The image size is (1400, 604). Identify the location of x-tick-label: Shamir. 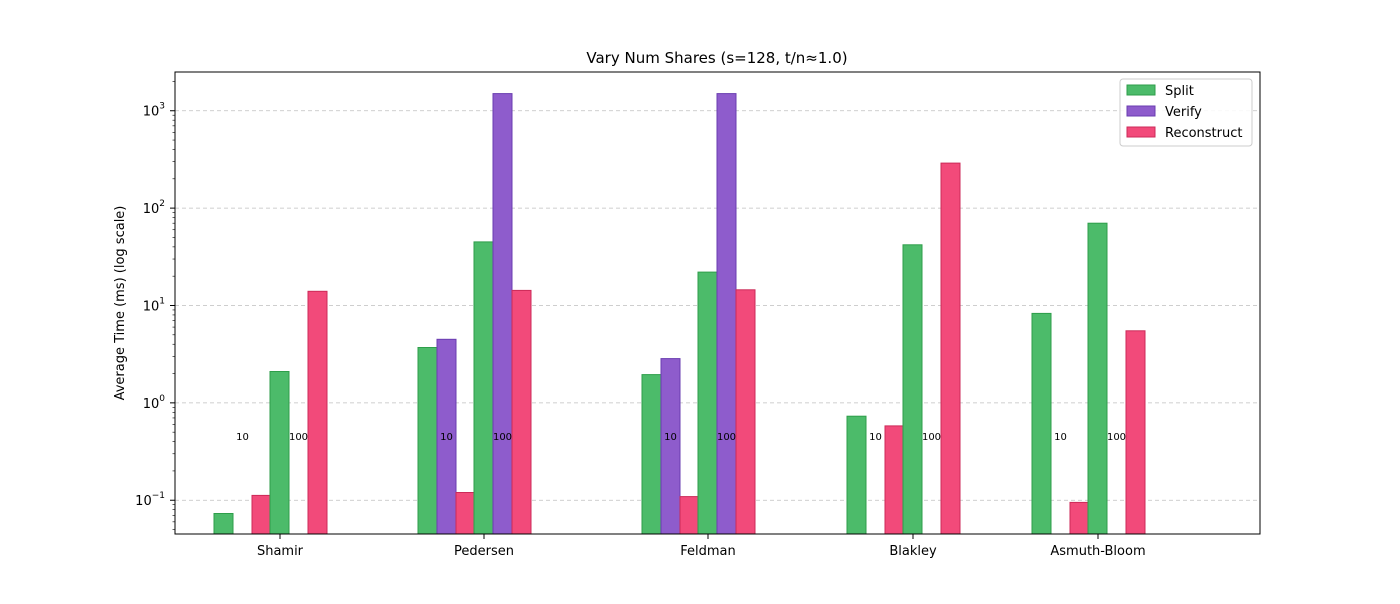
(280, 551).